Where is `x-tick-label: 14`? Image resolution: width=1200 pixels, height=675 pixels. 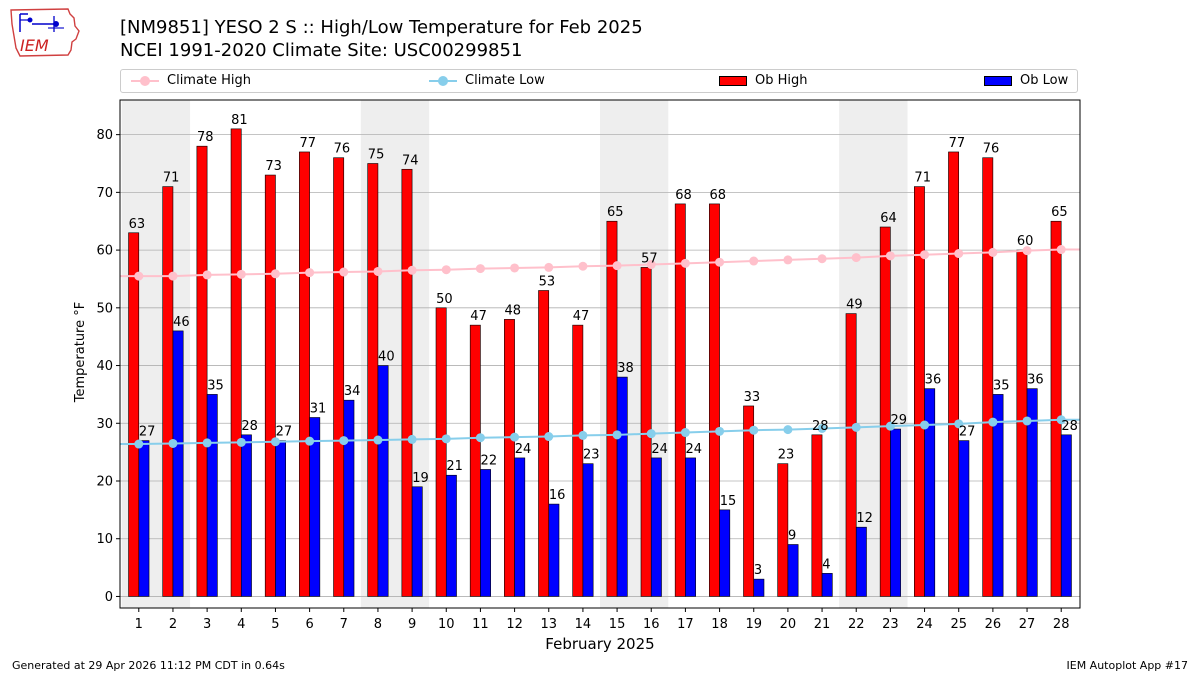
x-tick-label: 14 is located at coordinates (583, 624).